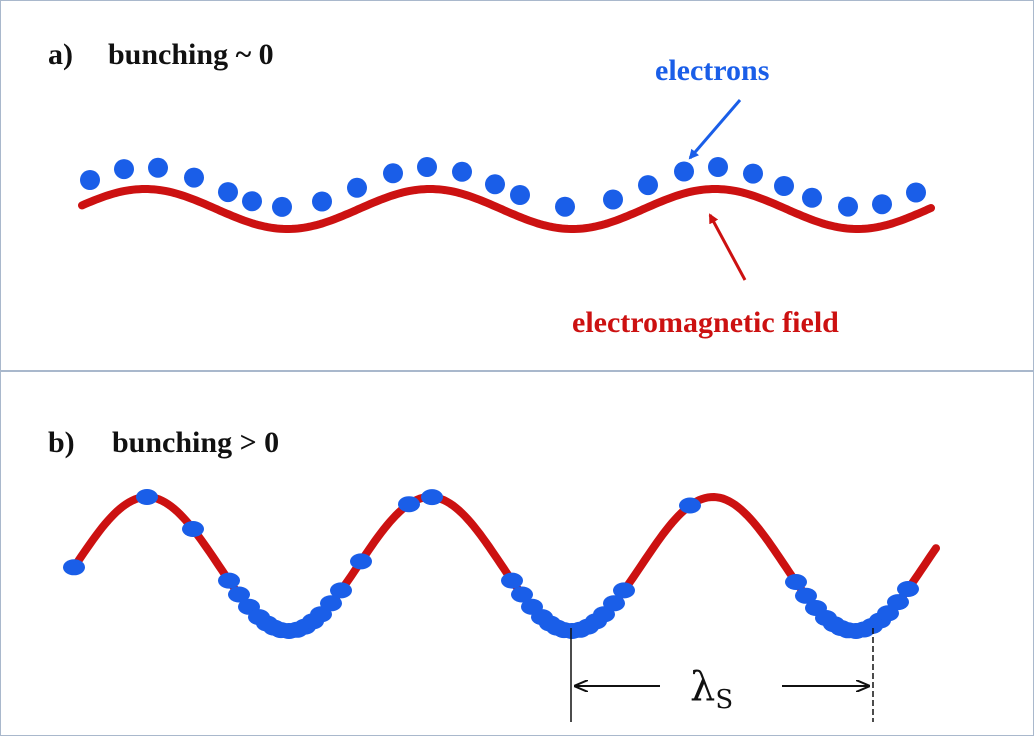 This screenshot has height=736, width=1034. What do you see at coordinates (712, 70) in the screenshot?
I see `electrons-label: electrons` at bounding box center [712, 70].